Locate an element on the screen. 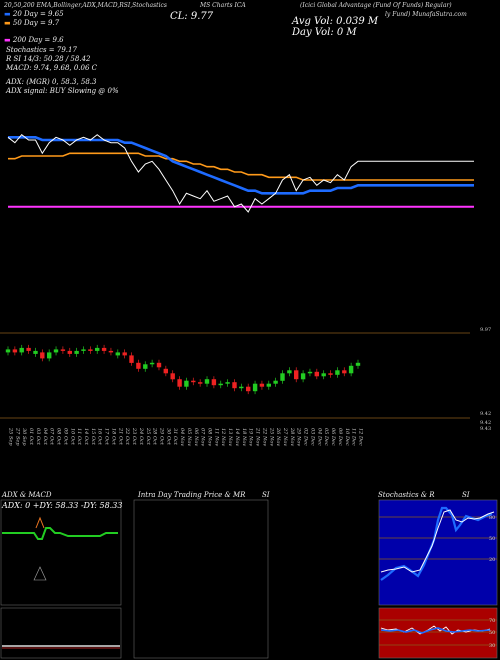 The width and height of the screenshot is (500, 660). company-label-2: ly Fund) MunafaSutra.com is located at coordinates (426, 14).